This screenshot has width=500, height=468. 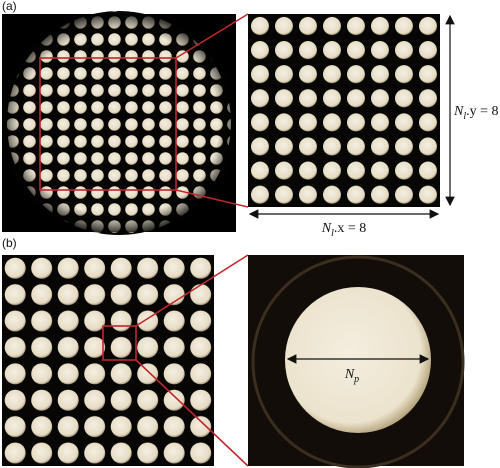 What do you see at coordinates (356, 379) in the screenshot?
I see `subscript: p` at bounding box center [356, 379].